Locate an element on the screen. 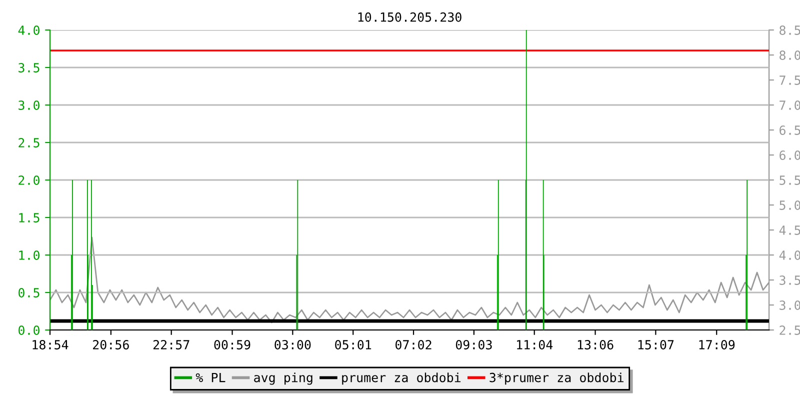  x-tick-label: 03:00 is located at coordinates (292, 345).